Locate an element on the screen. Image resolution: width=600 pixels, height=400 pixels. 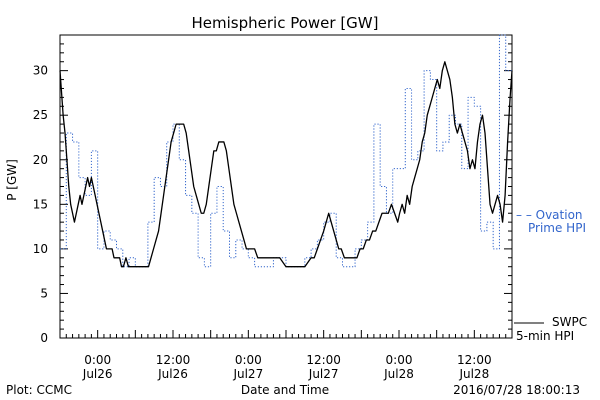
y-tick-label: 25 is located at coordinates (40, 115).